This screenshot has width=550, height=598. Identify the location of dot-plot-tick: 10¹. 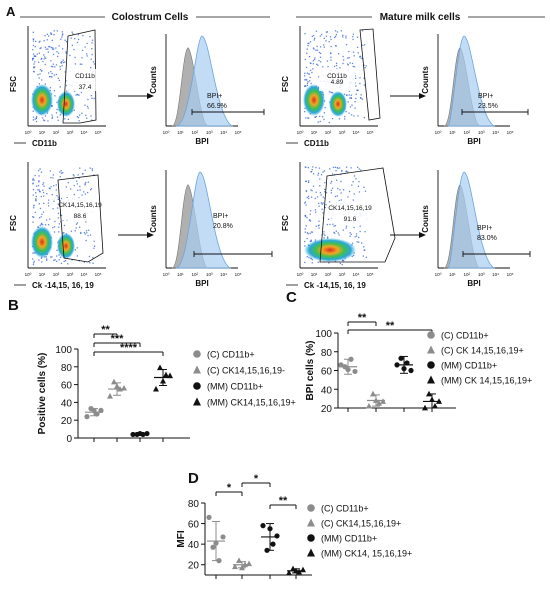
(42, 274).